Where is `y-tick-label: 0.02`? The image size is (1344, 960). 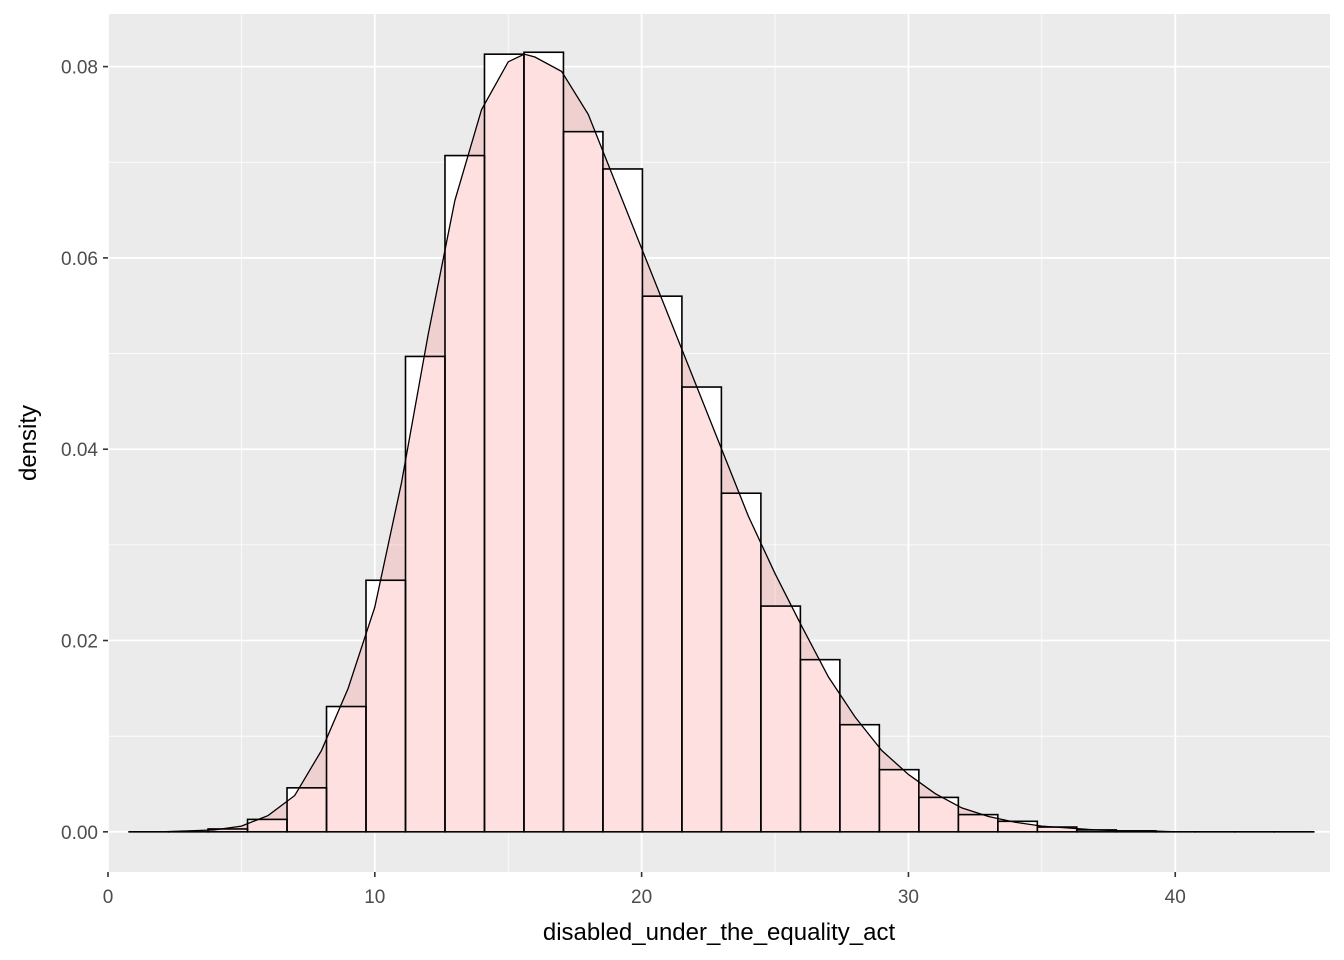 y-tick-label: 0.02 is located at coordinates (79, 642).